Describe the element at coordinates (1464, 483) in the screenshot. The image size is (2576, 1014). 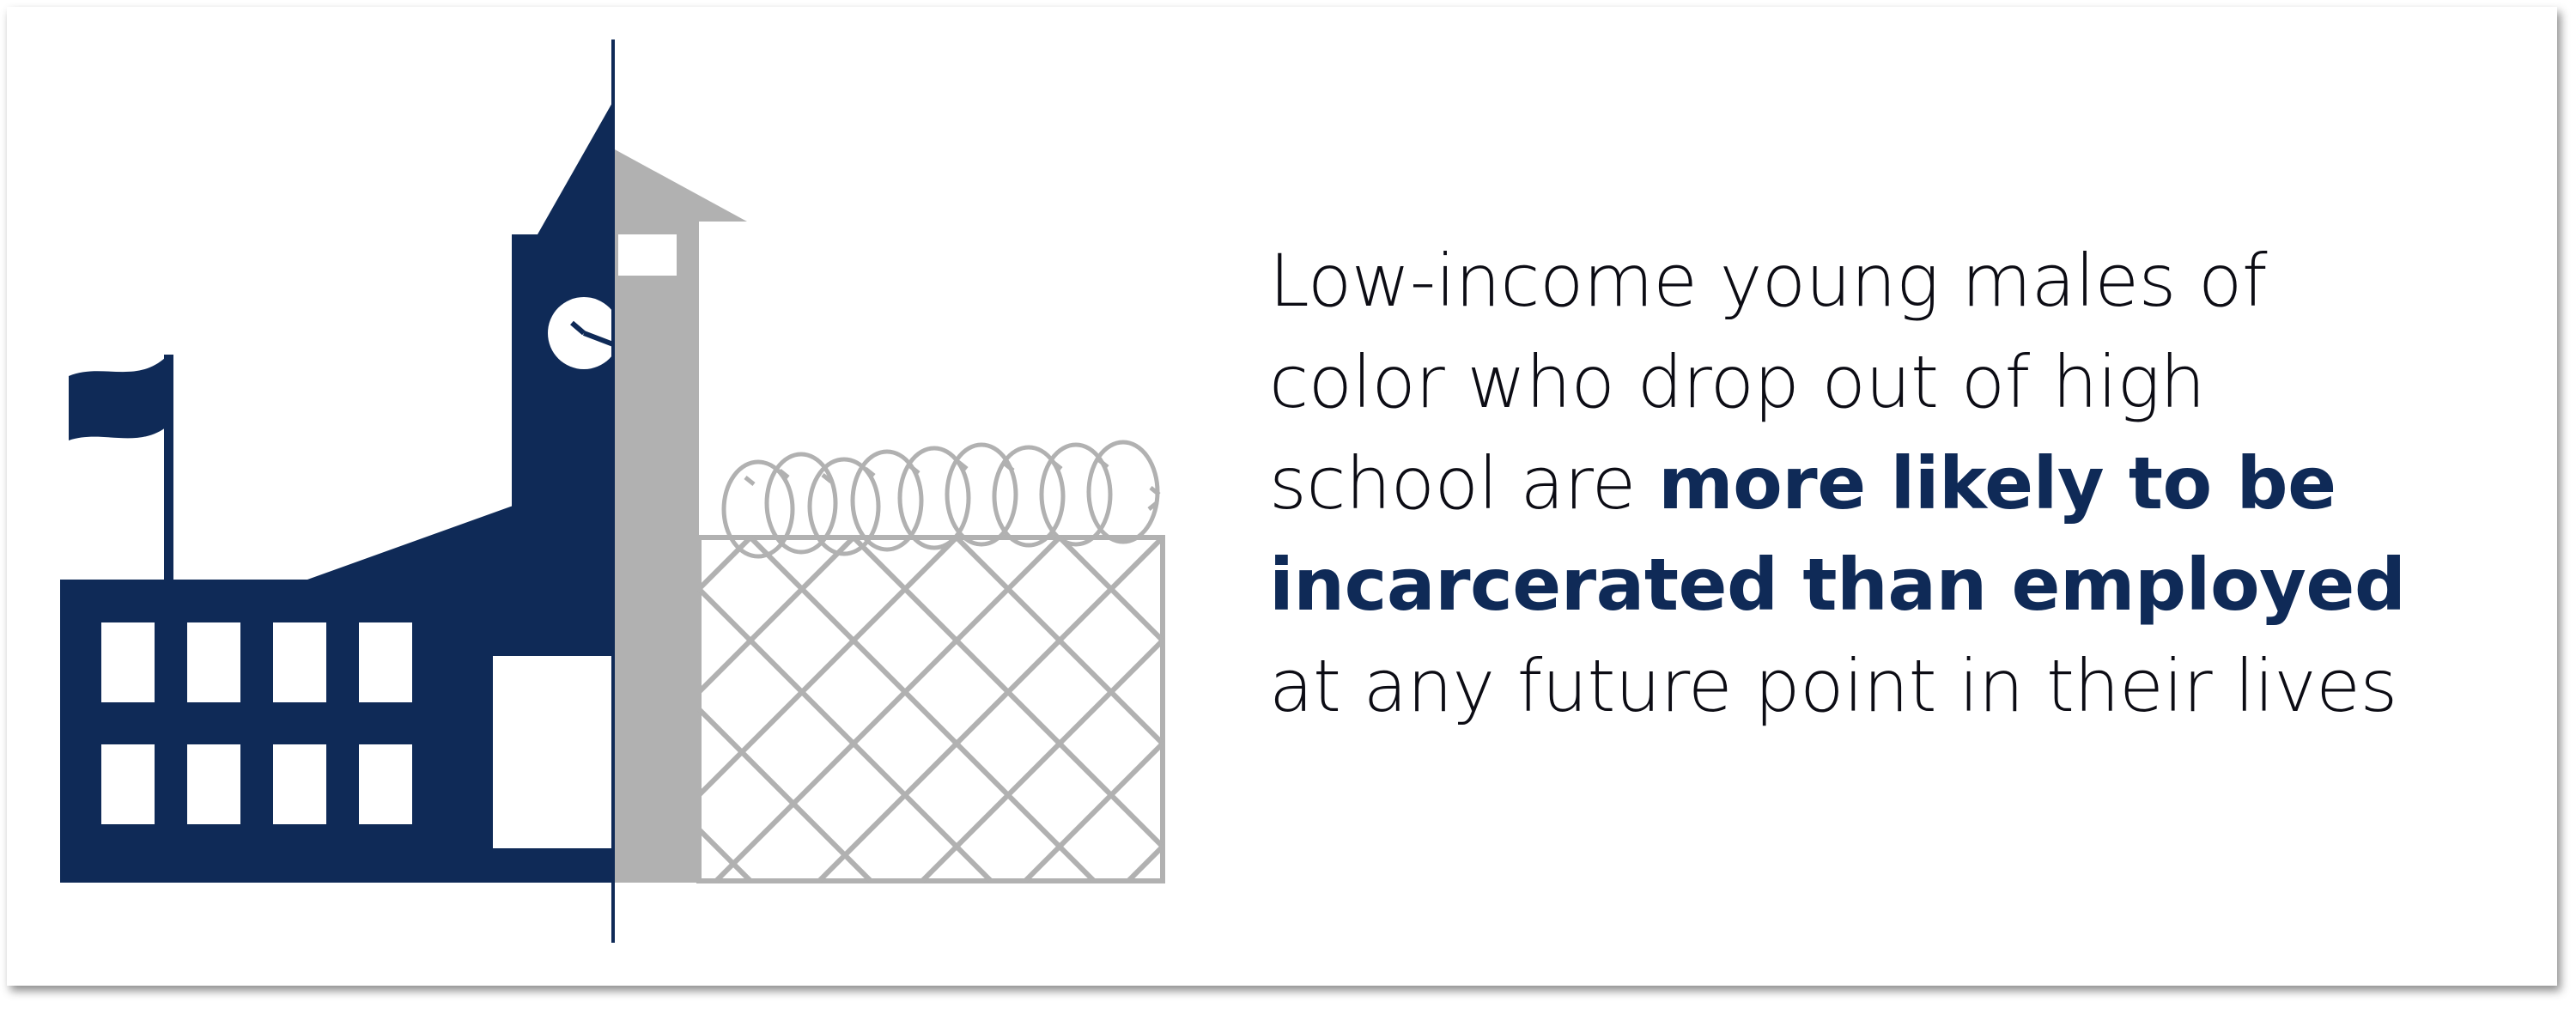
I see `message-line-3-plain: school are` at that location.